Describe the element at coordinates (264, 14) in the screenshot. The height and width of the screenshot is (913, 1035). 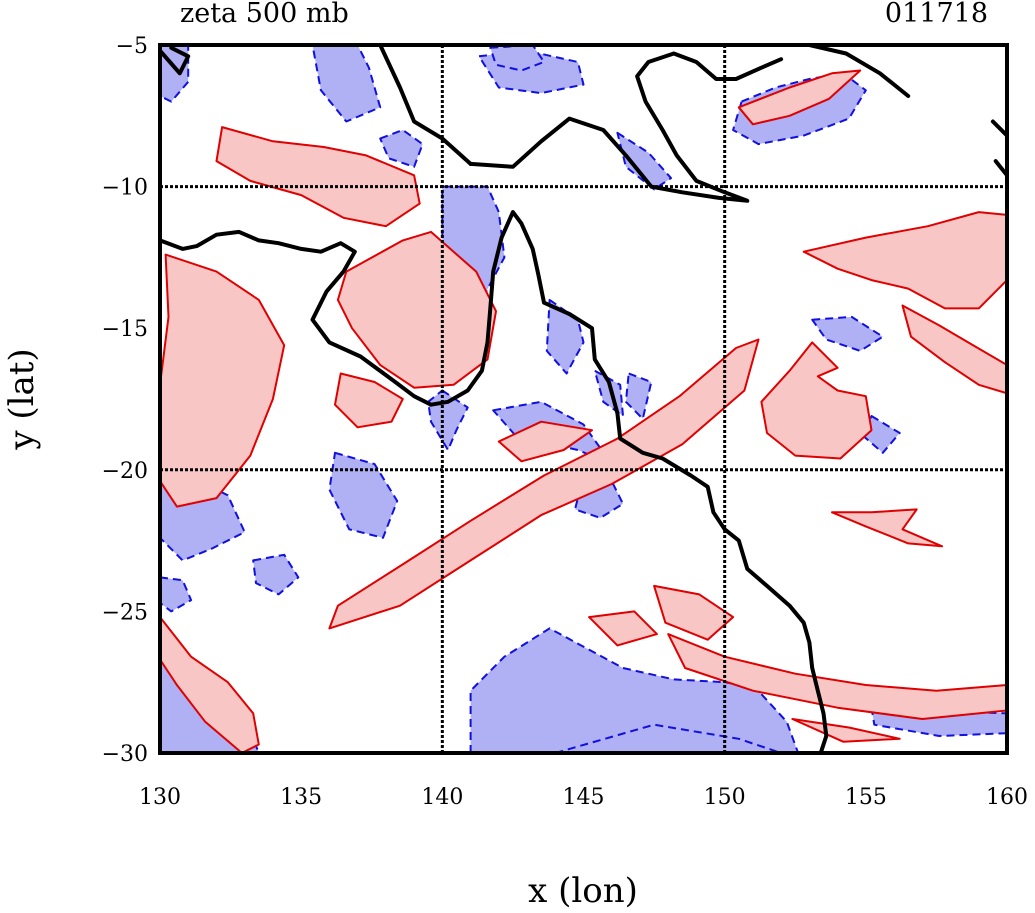
I see `map-title: zeta 500 mb` at that location.